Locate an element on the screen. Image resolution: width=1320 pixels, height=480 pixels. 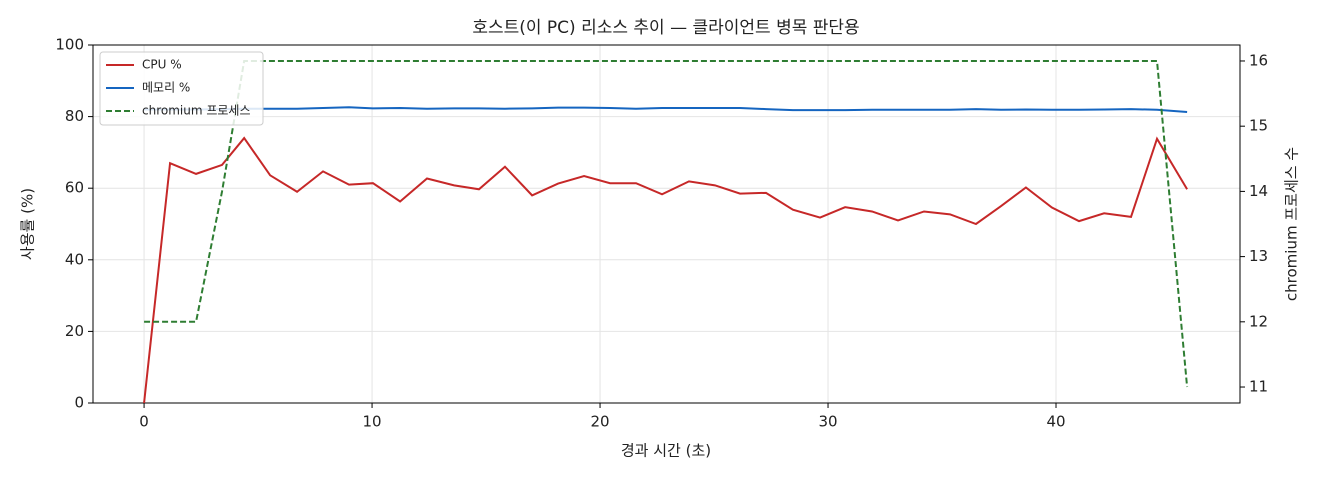
y-axis-label: 사용률 (%) is located at coordinates (28, 224).